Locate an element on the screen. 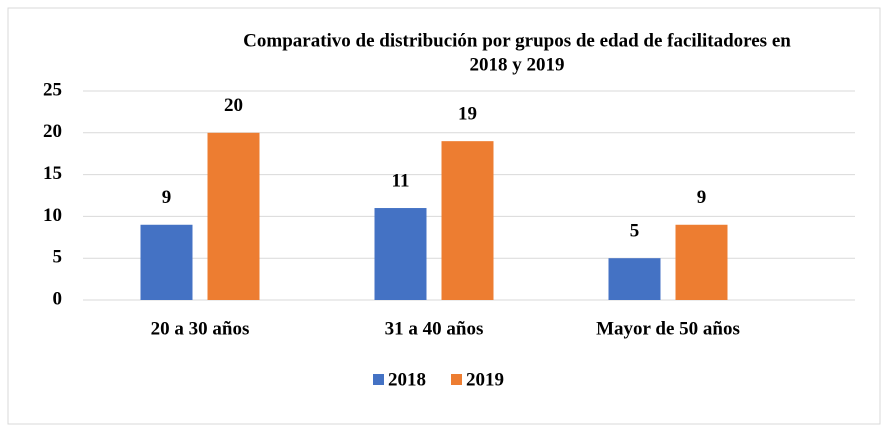 This screenshot has height=432, width=889. x-tick-label: 31 a 40 años is located at coordinates (434, 328).